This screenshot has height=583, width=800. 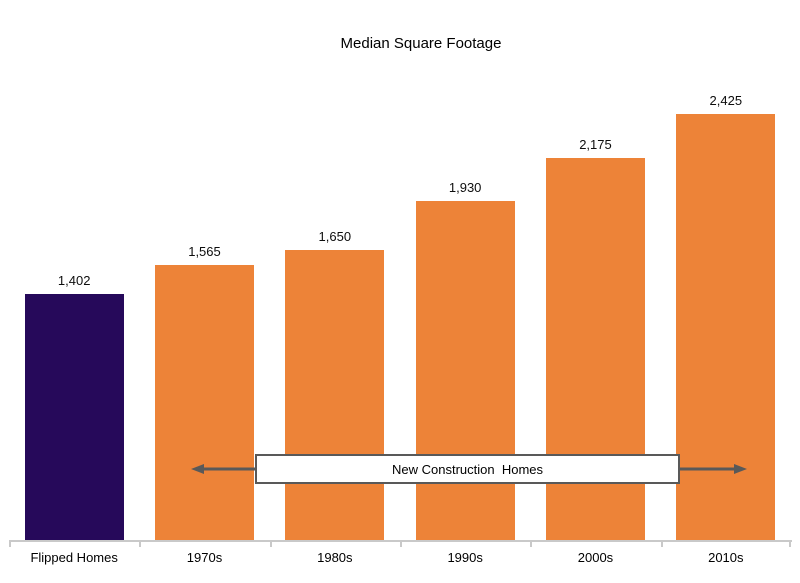 I want to click on bar-value-label-1990s: 1,930, so click(x=465, y=187).